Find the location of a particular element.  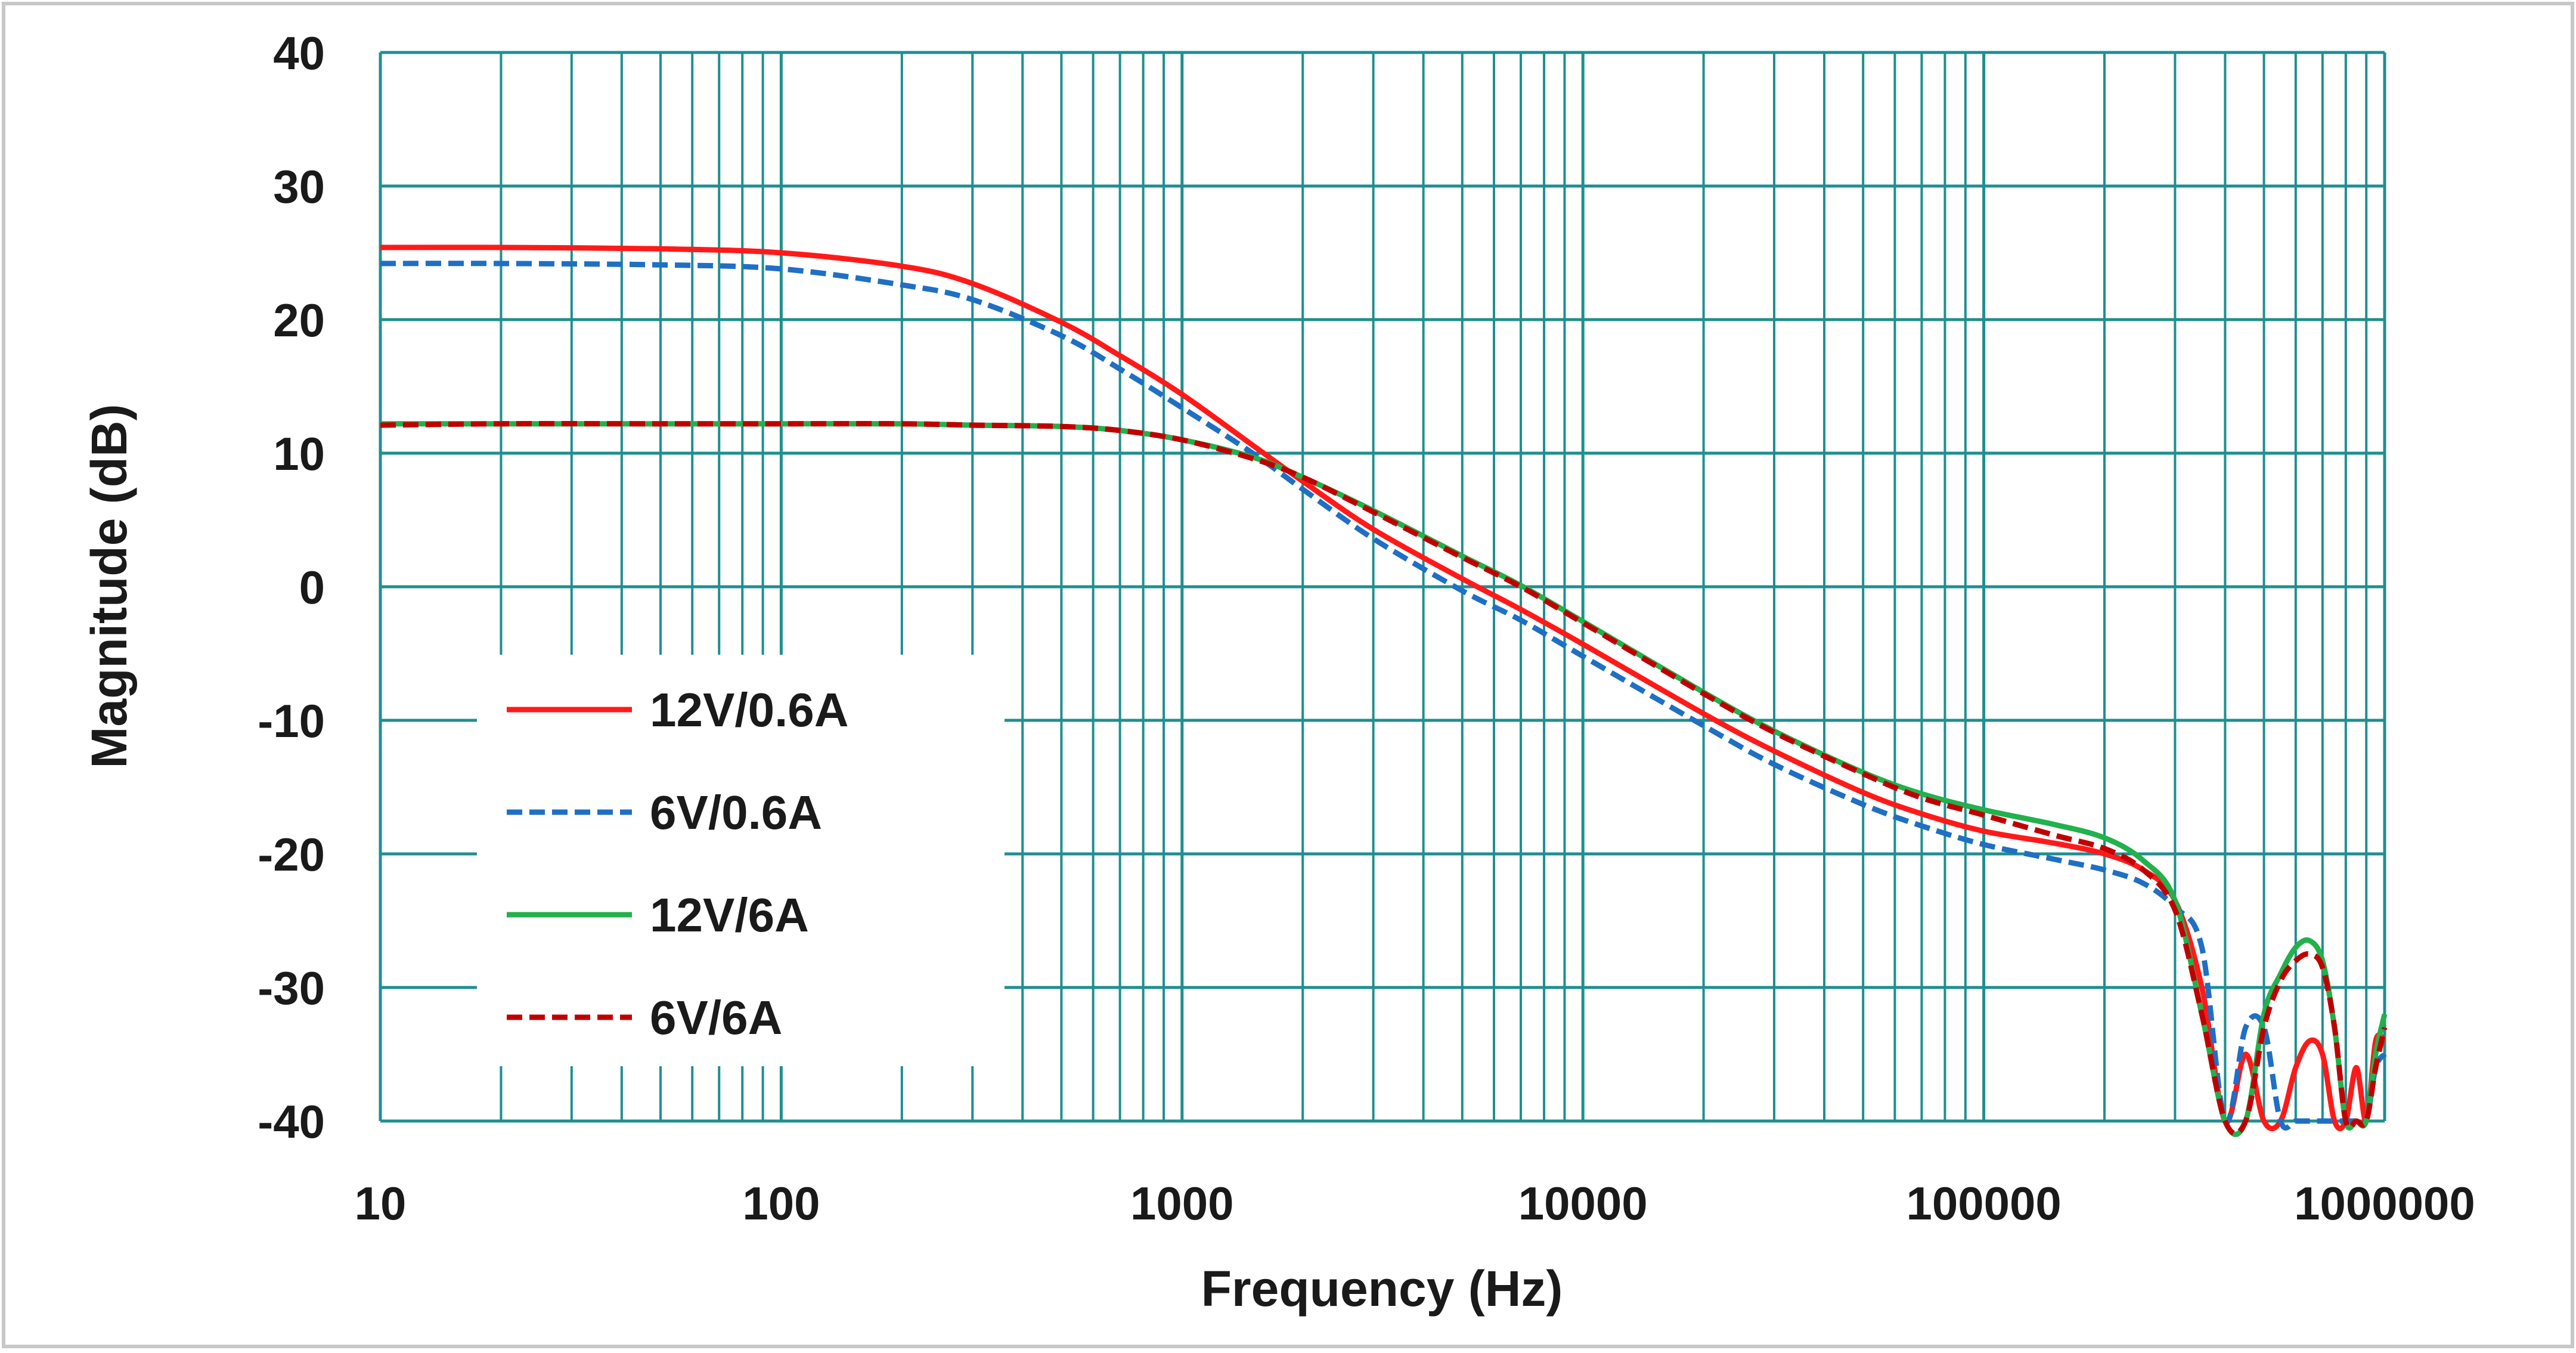

y-tick-label: 20 is located at coordinates (299, 320).